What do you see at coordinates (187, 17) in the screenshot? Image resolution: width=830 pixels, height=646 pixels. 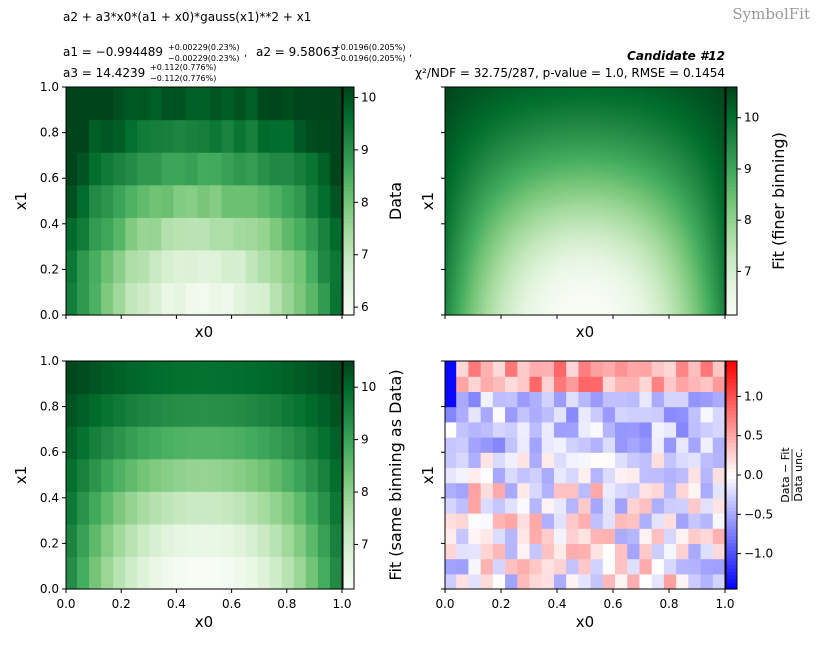 I see `formula: a2 + a3*x0*(a1 + x0)*gauss(x1)**2 + x1` at bounding box center [187, 17].